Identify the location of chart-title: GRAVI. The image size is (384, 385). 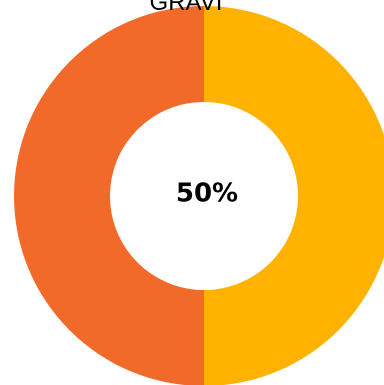
(186, 8).